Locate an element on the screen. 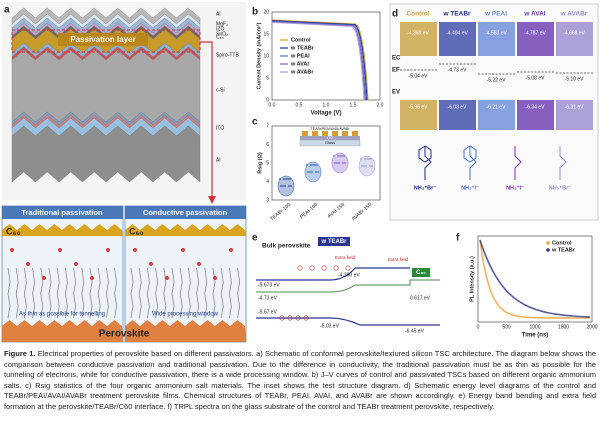  decay-curve is located at coordinates (535, 278).